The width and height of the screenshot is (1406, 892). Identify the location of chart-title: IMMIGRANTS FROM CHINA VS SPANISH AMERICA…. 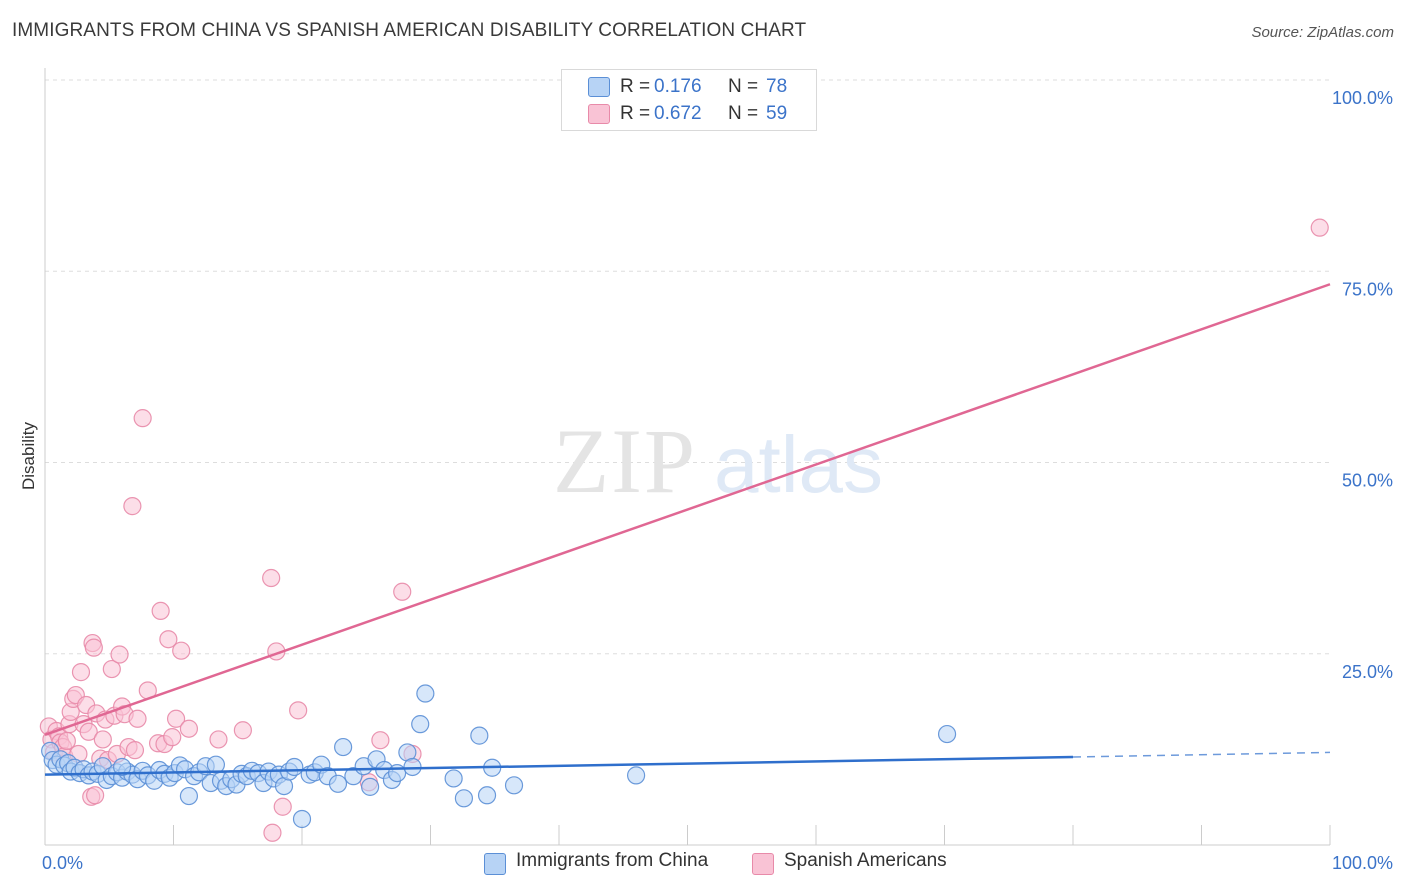
(409, 30).